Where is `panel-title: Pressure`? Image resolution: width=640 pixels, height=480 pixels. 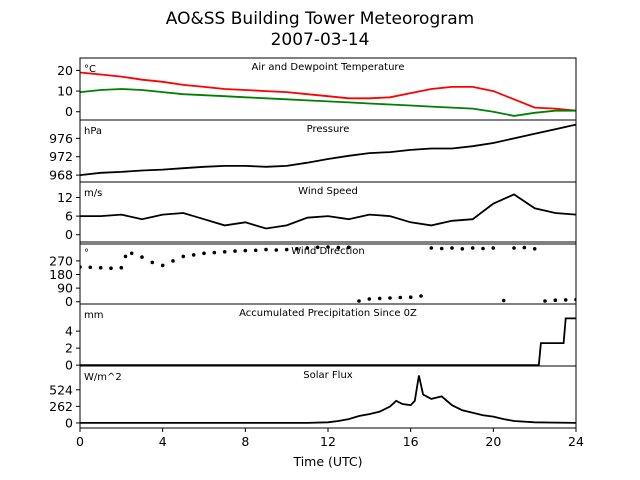 panel-title: Pressure is located at coordinates (328, 129).